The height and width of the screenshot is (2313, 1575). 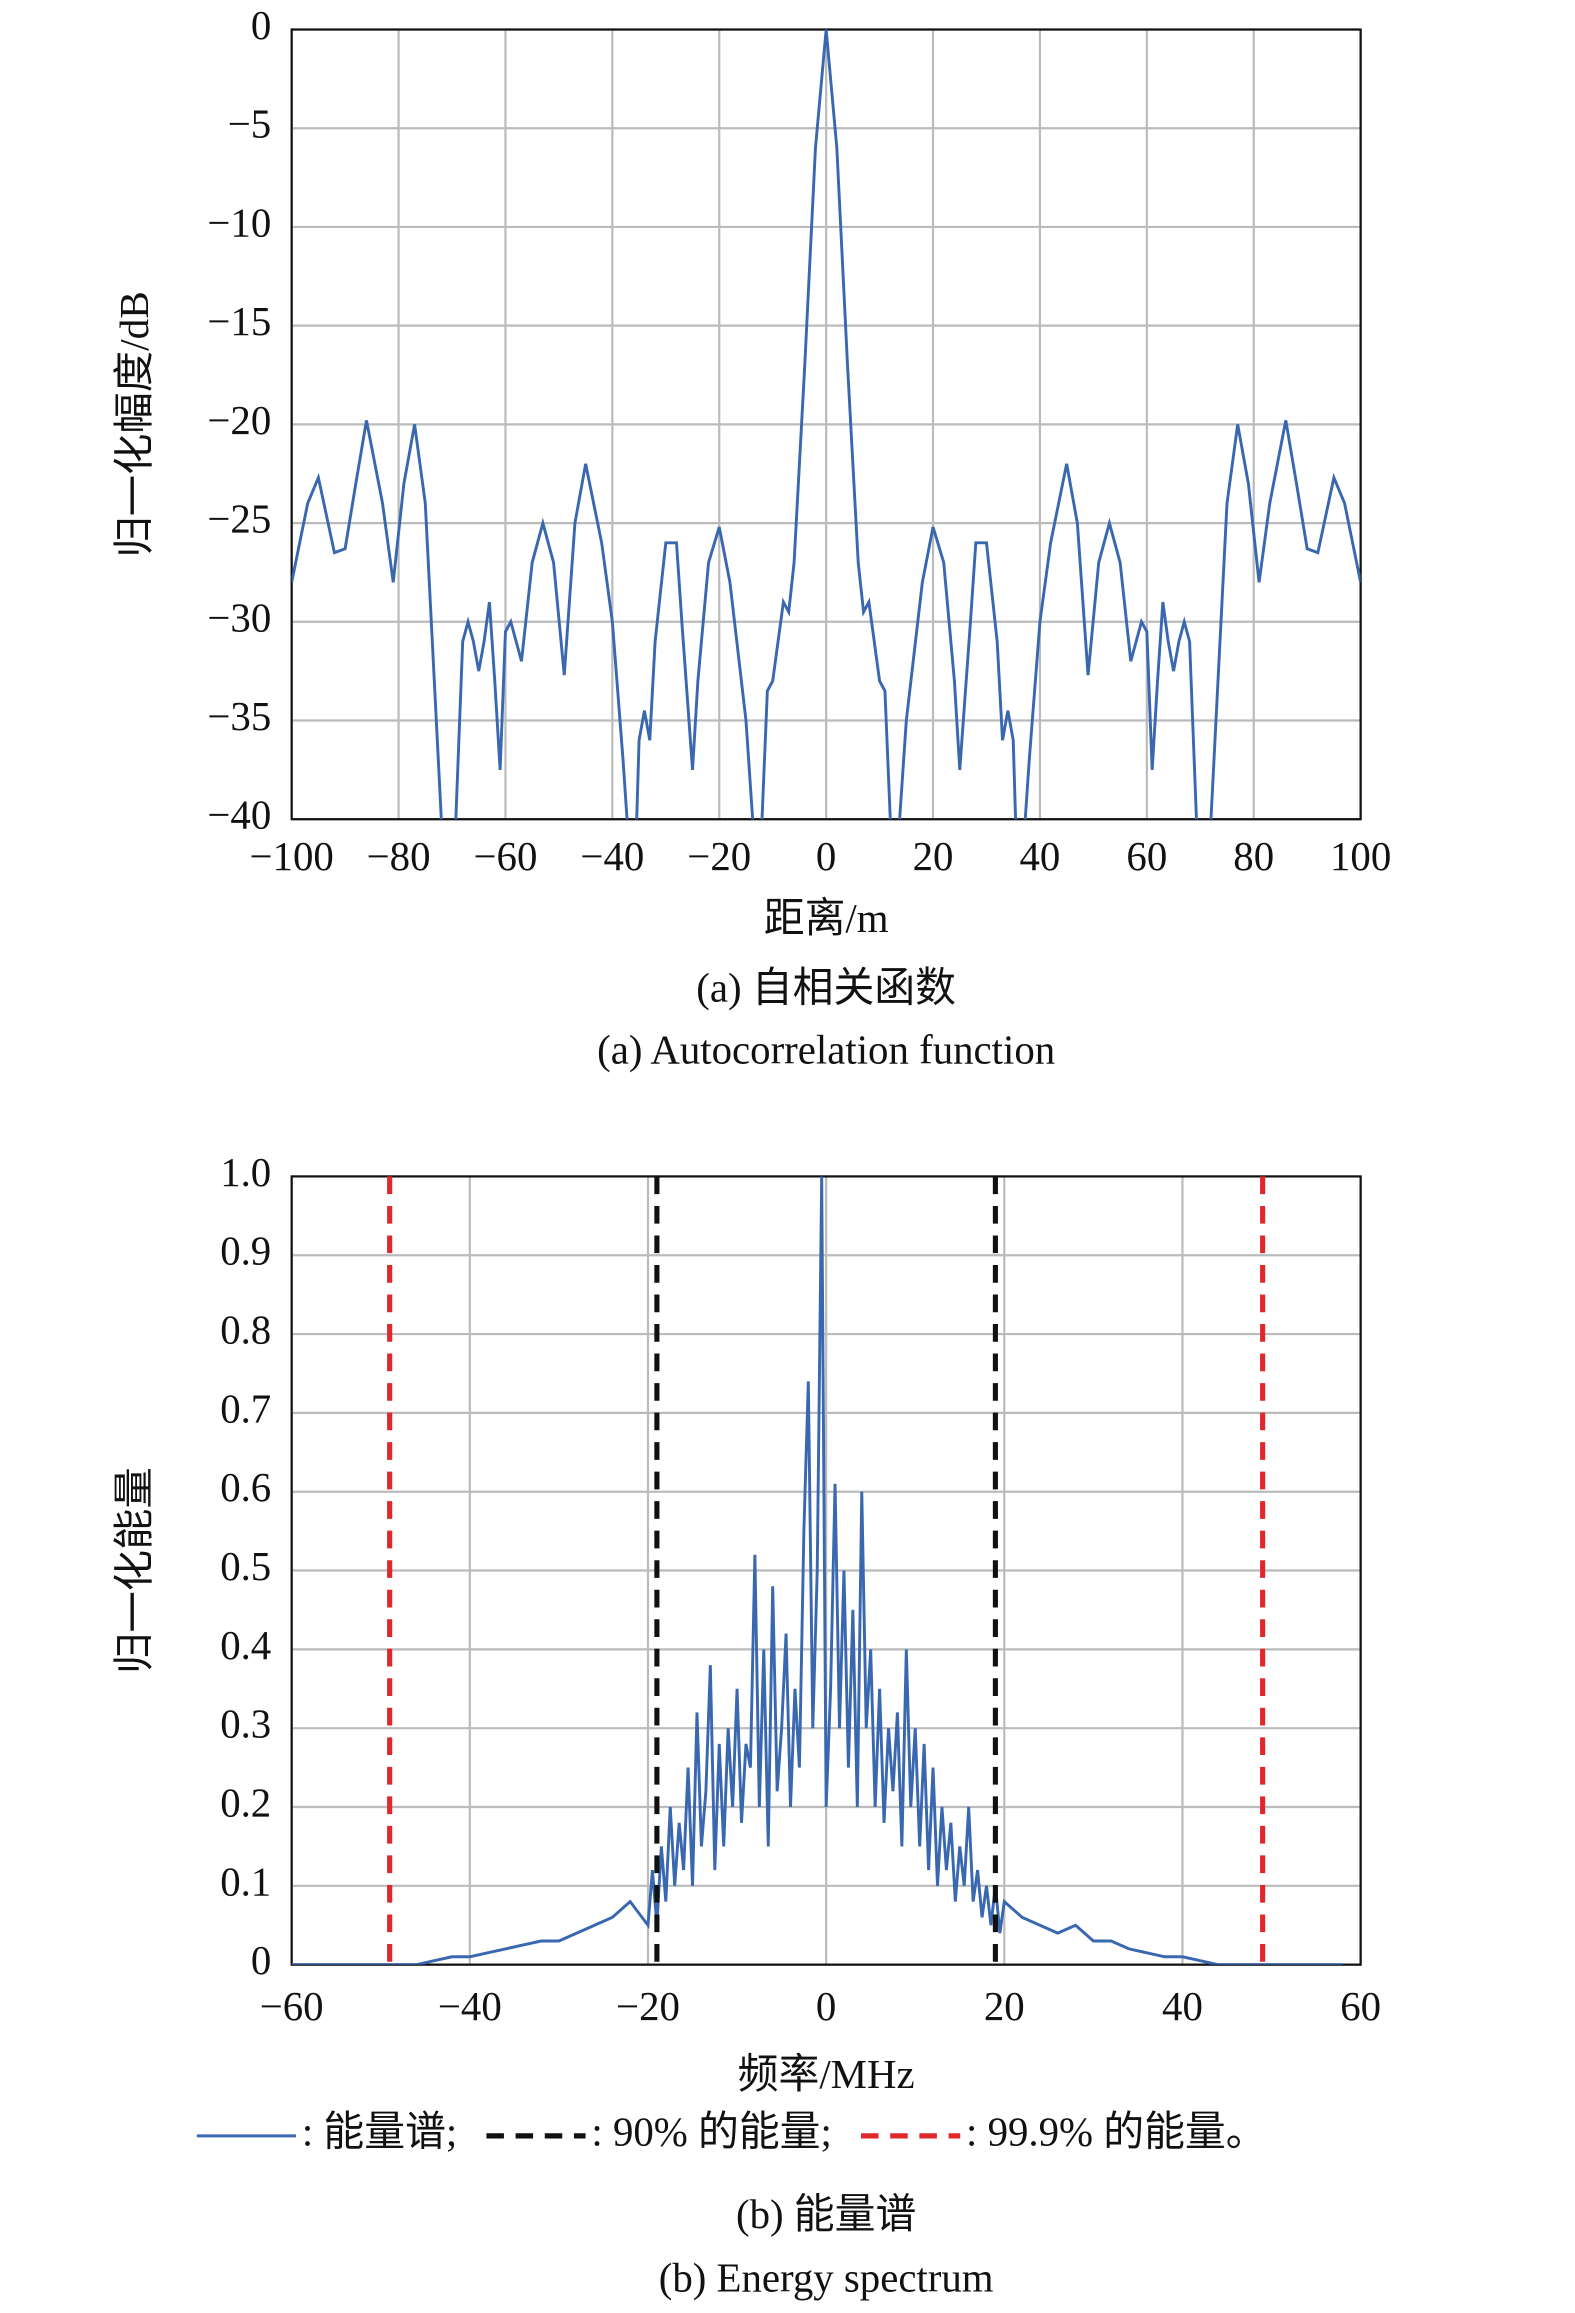 I want to click on caption-en: (a) Autocorrelation function, so click(x=826, y=1049).